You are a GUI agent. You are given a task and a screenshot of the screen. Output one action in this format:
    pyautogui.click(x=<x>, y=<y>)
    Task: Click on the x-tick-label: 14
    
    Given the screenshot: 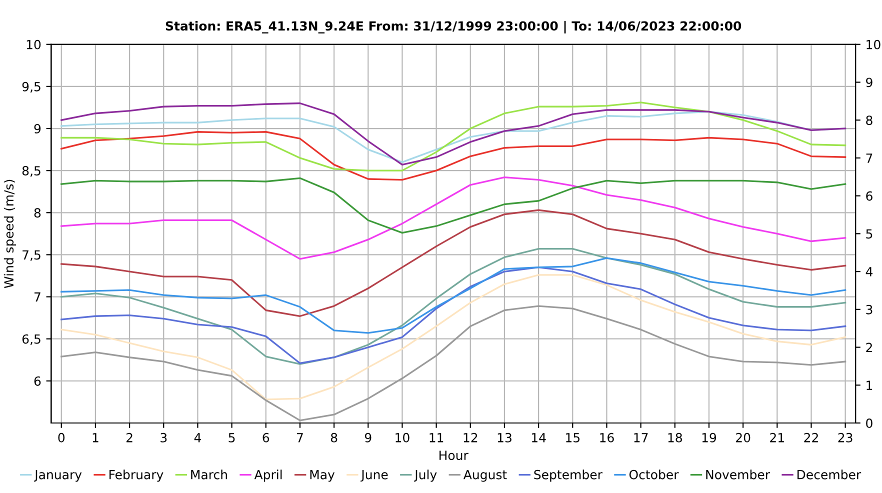 What is the action you would take?
    pyautogui.click(x=539, y=437)
    